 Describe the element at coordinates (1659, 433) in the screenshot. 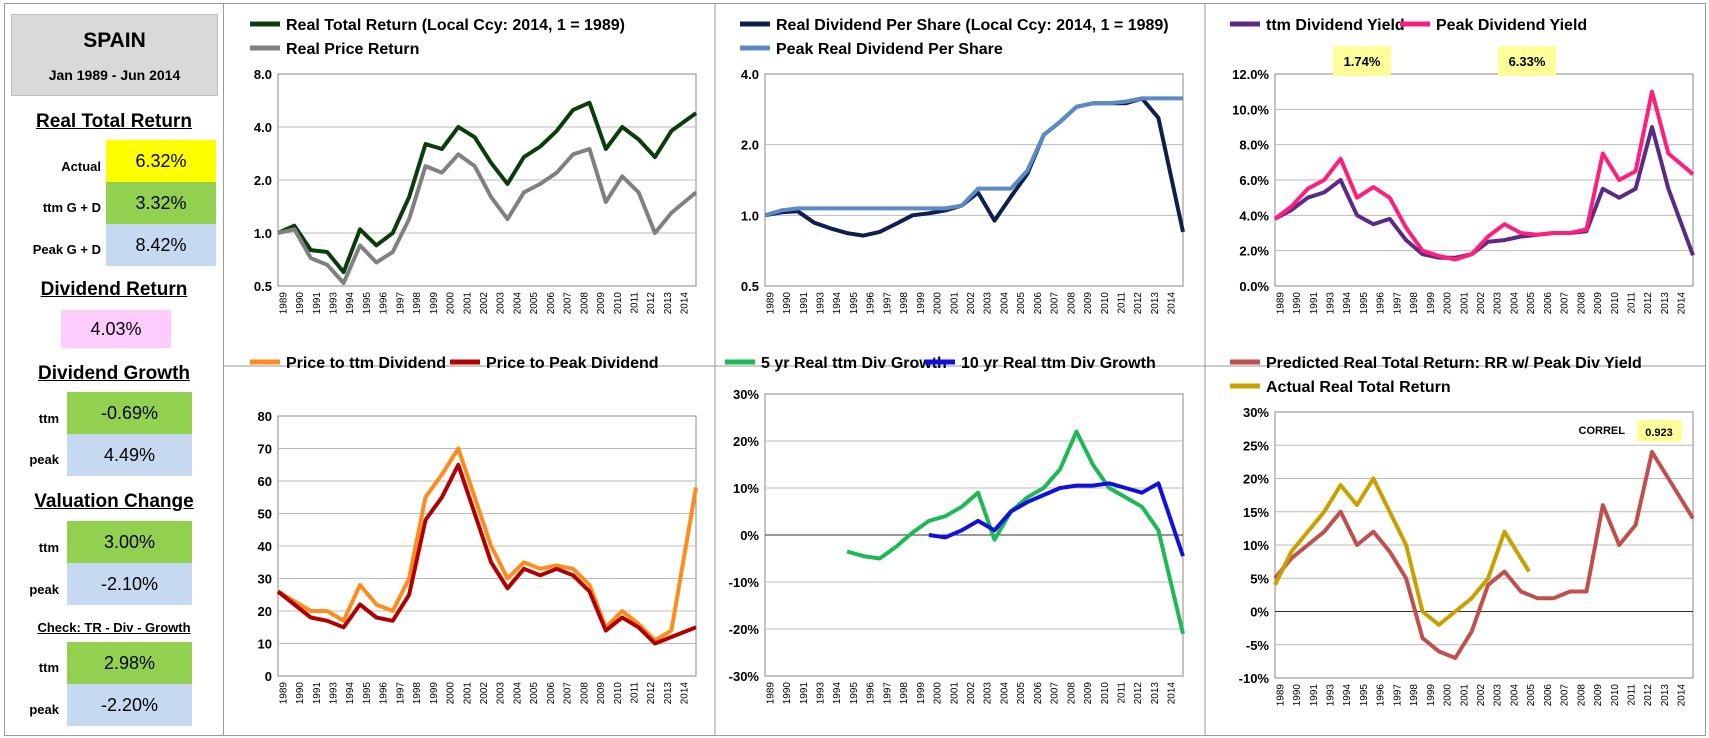

I see `correl-value: 0.923` at that location.